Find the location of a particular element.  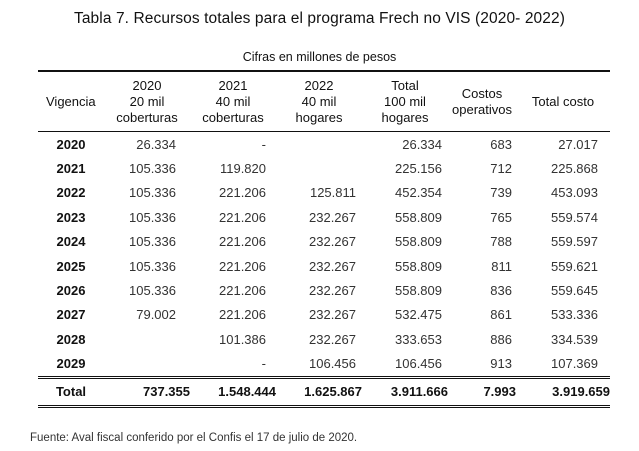

total-label: Total is located at coordinates (71, 391).